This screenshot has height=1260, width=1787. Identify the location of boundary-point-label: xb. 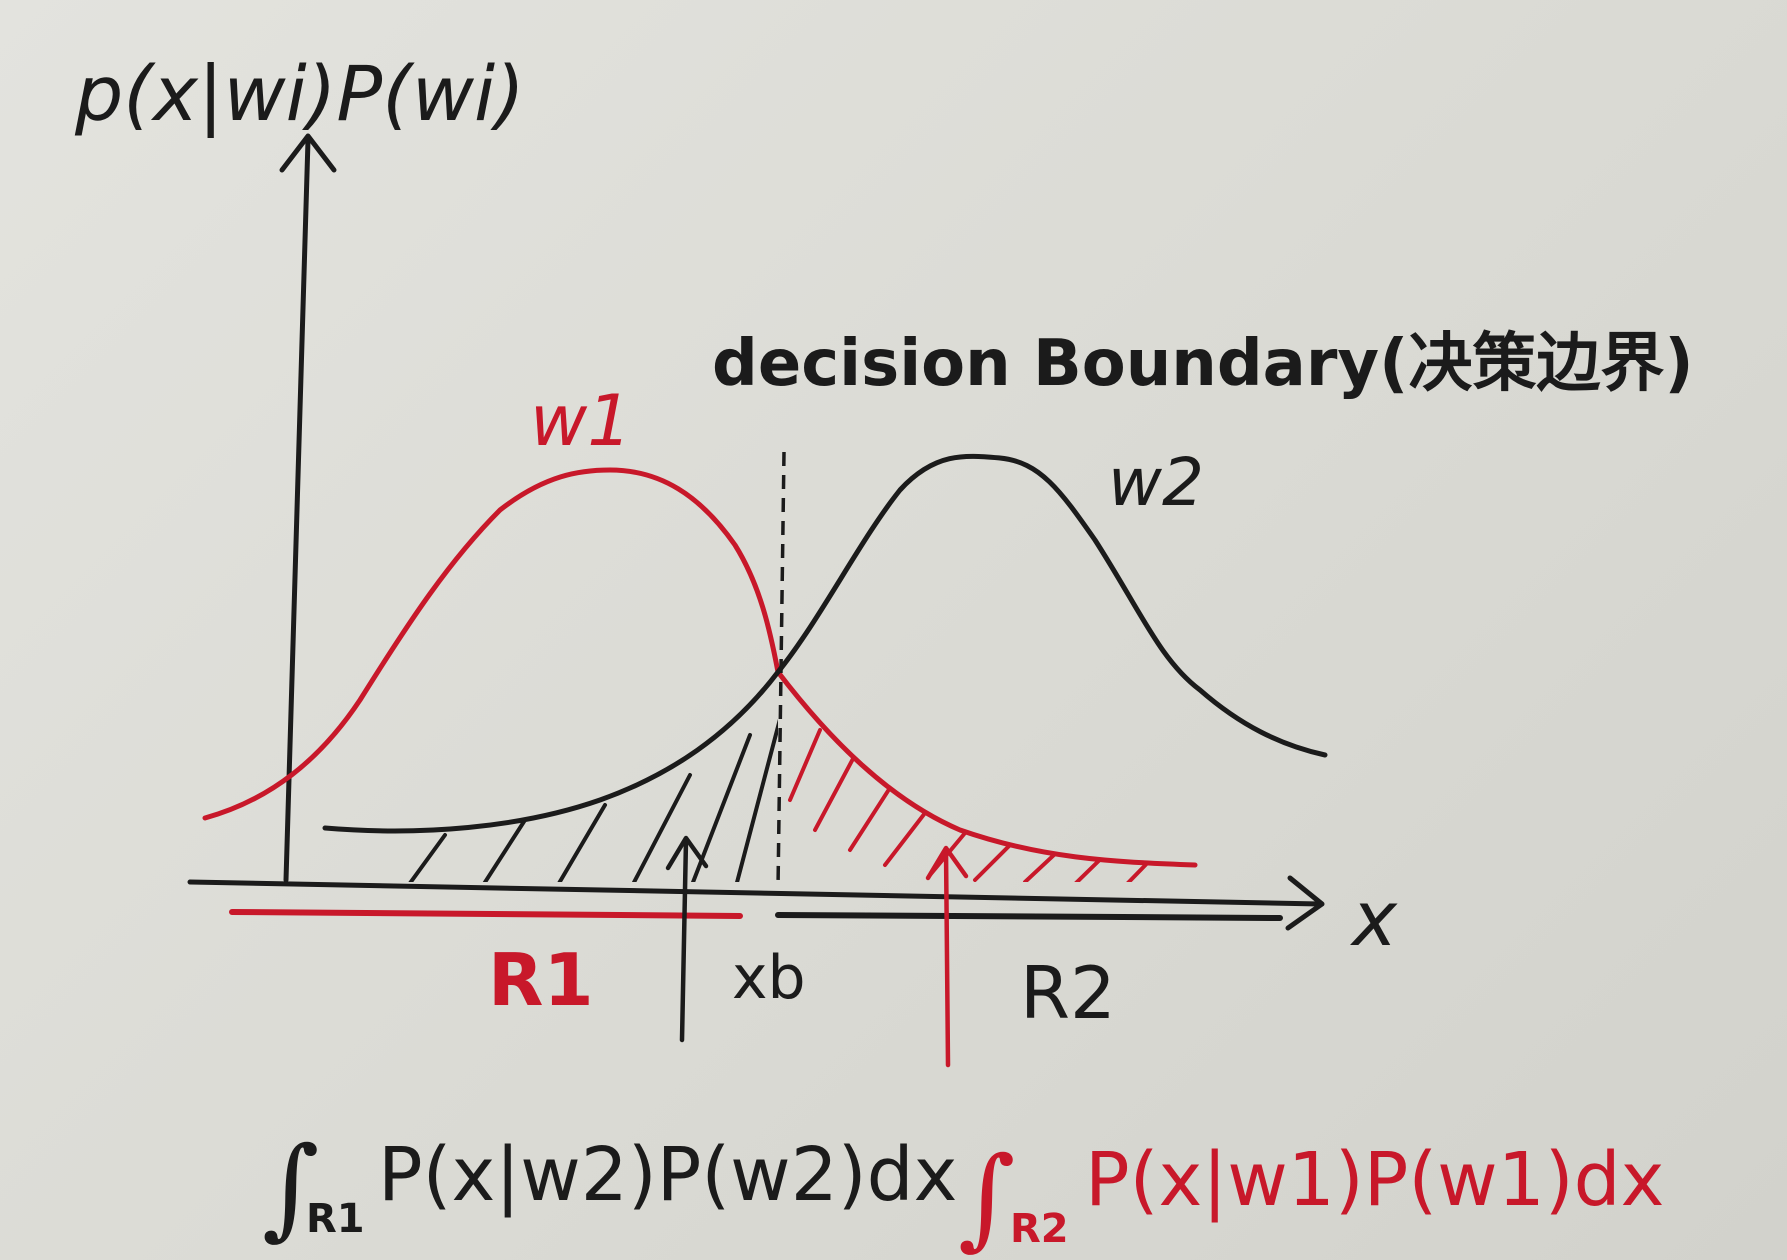
(769, 978).